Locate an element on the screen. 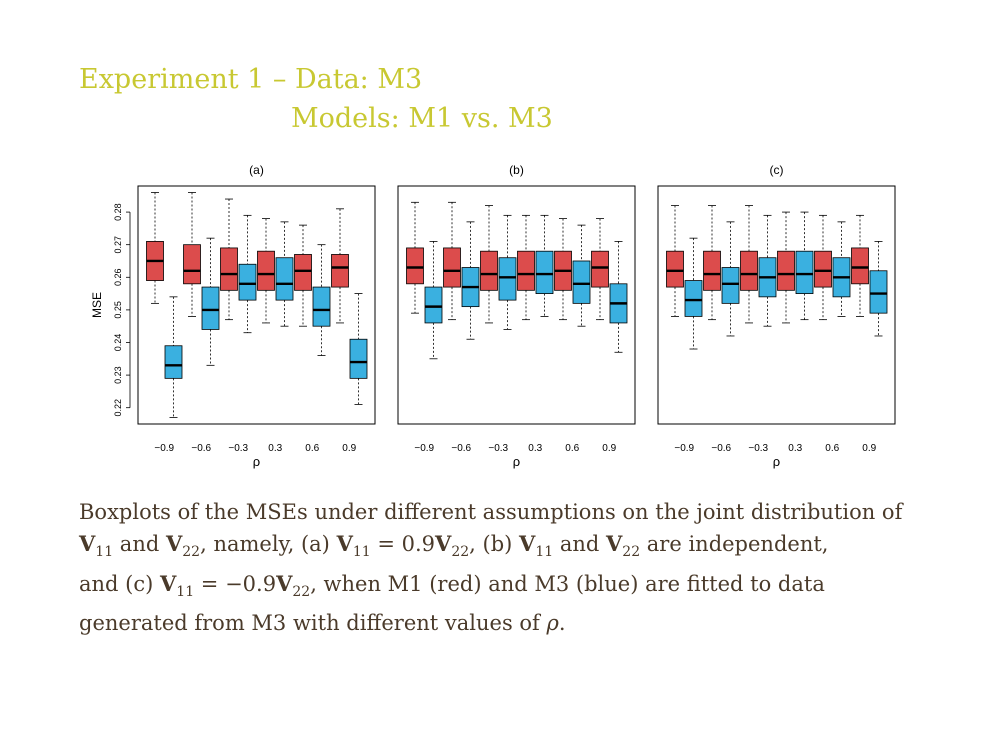 The image size is (1008, 756). panel-title: (c) is located at coordinates (777, 170).